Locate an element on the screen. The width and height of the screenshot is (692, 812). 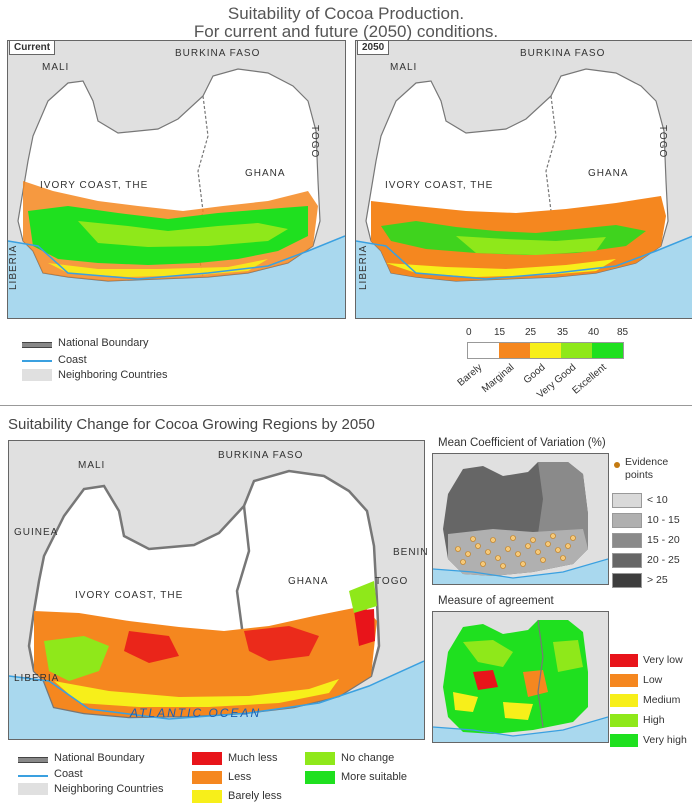
legend-national-label: National Boundary is located at coordinates (103, 343).